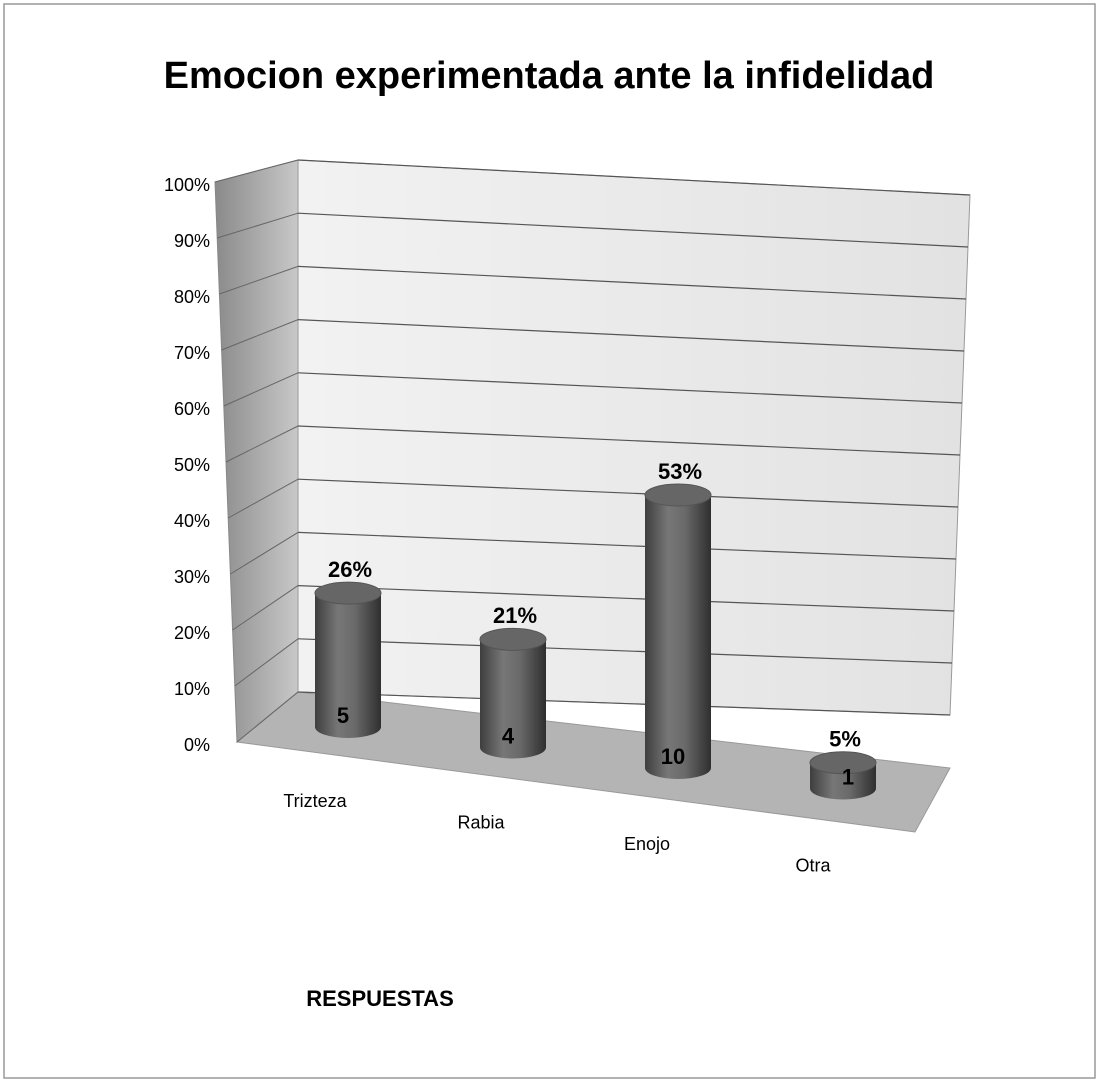 The width and height of the screenshot is (1099, 1082). What do you see at coordinates (350, 569) in the screenshot?
I see `value-label: 26%` at bounding box center [350, 569].